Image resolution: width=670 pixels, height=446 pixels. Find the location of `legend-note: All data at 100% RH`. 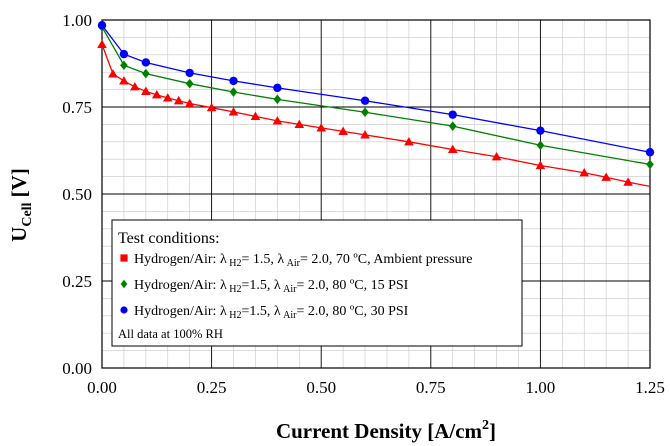

legend-note: All data at 100% RH is located at coordinates (170, 334).